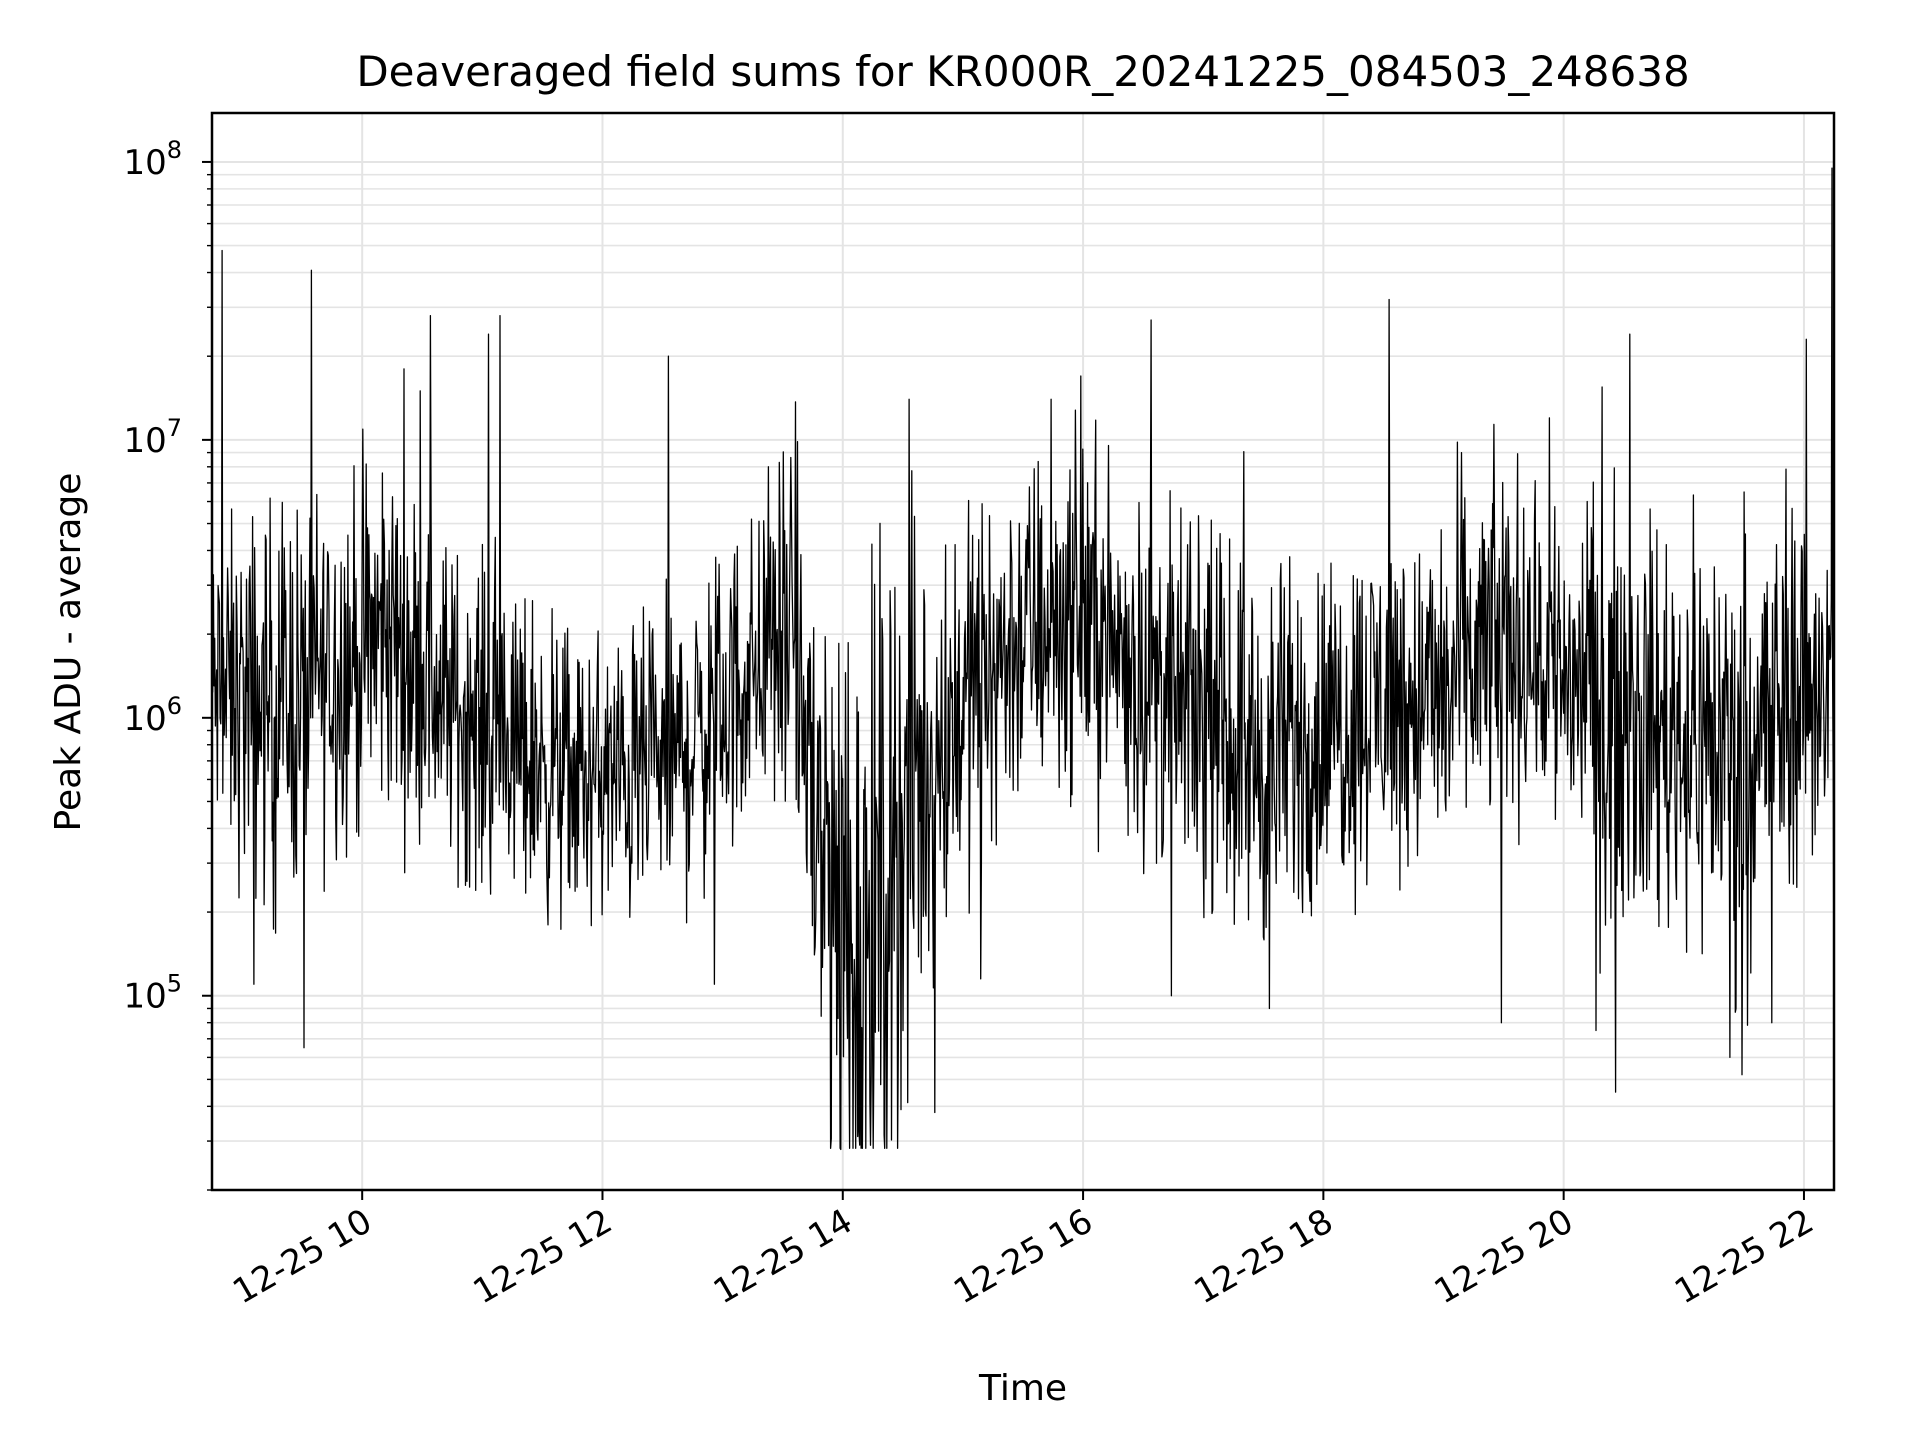 The height and width of the screenshot is (1440, 1920). I want to click on y-axis-ticks: 10⁵ 10⁶ 10⁷ 10⁸, so click(167, 663).